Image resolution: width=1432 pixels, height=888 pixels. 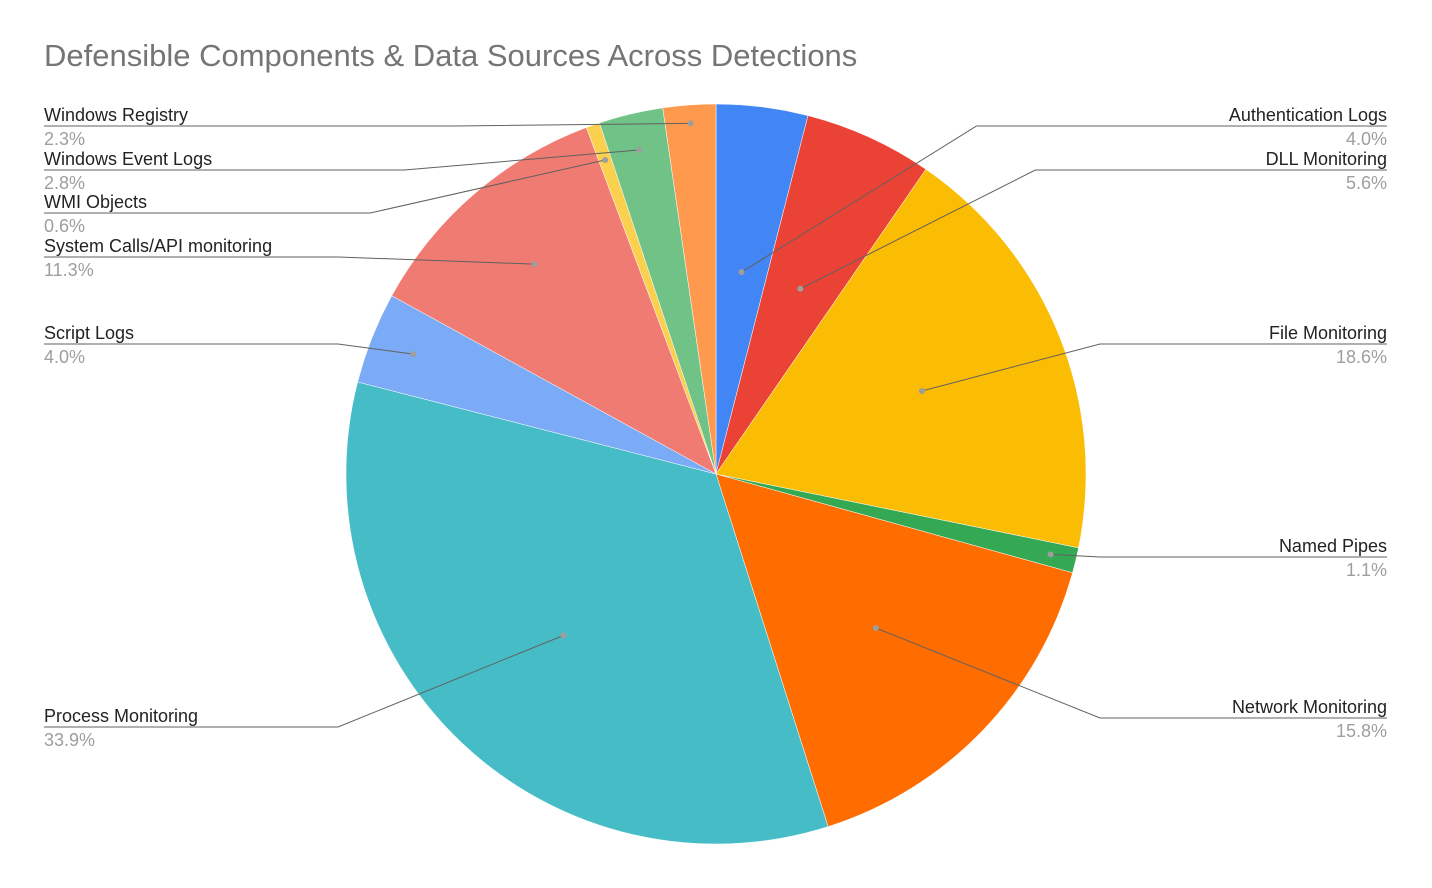 What do you see at coordinates (69, 740) in the screenshot?
I see `percent-process-monitoring: 33.9%` at bounding box center [69, 740].